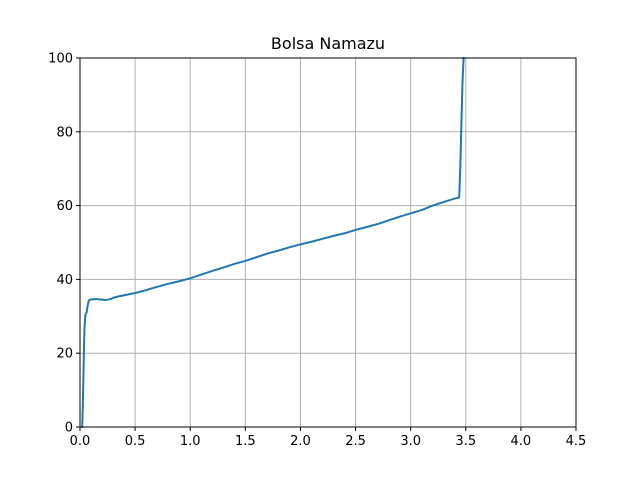  I want to click on x-tick-label: 4.0, so click(521, 441).